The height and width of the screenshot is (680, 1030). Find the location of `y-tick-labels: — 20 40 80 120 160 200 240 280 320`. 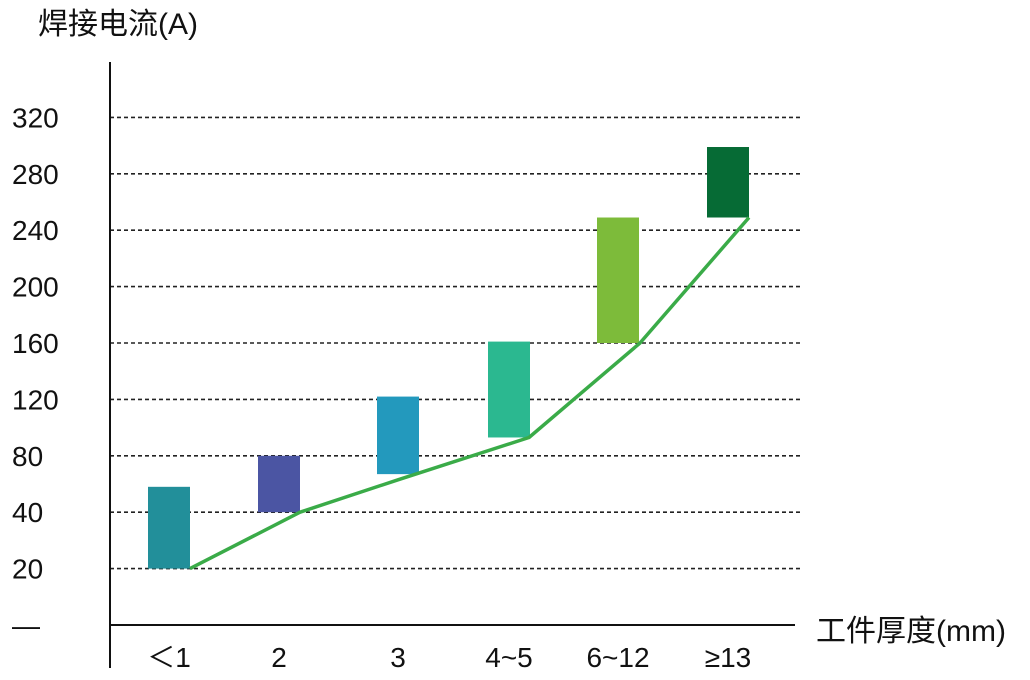

y-tick-labels: — 20 40 80 120 160 200 240 280 320 is located at coordinates (35, 371).